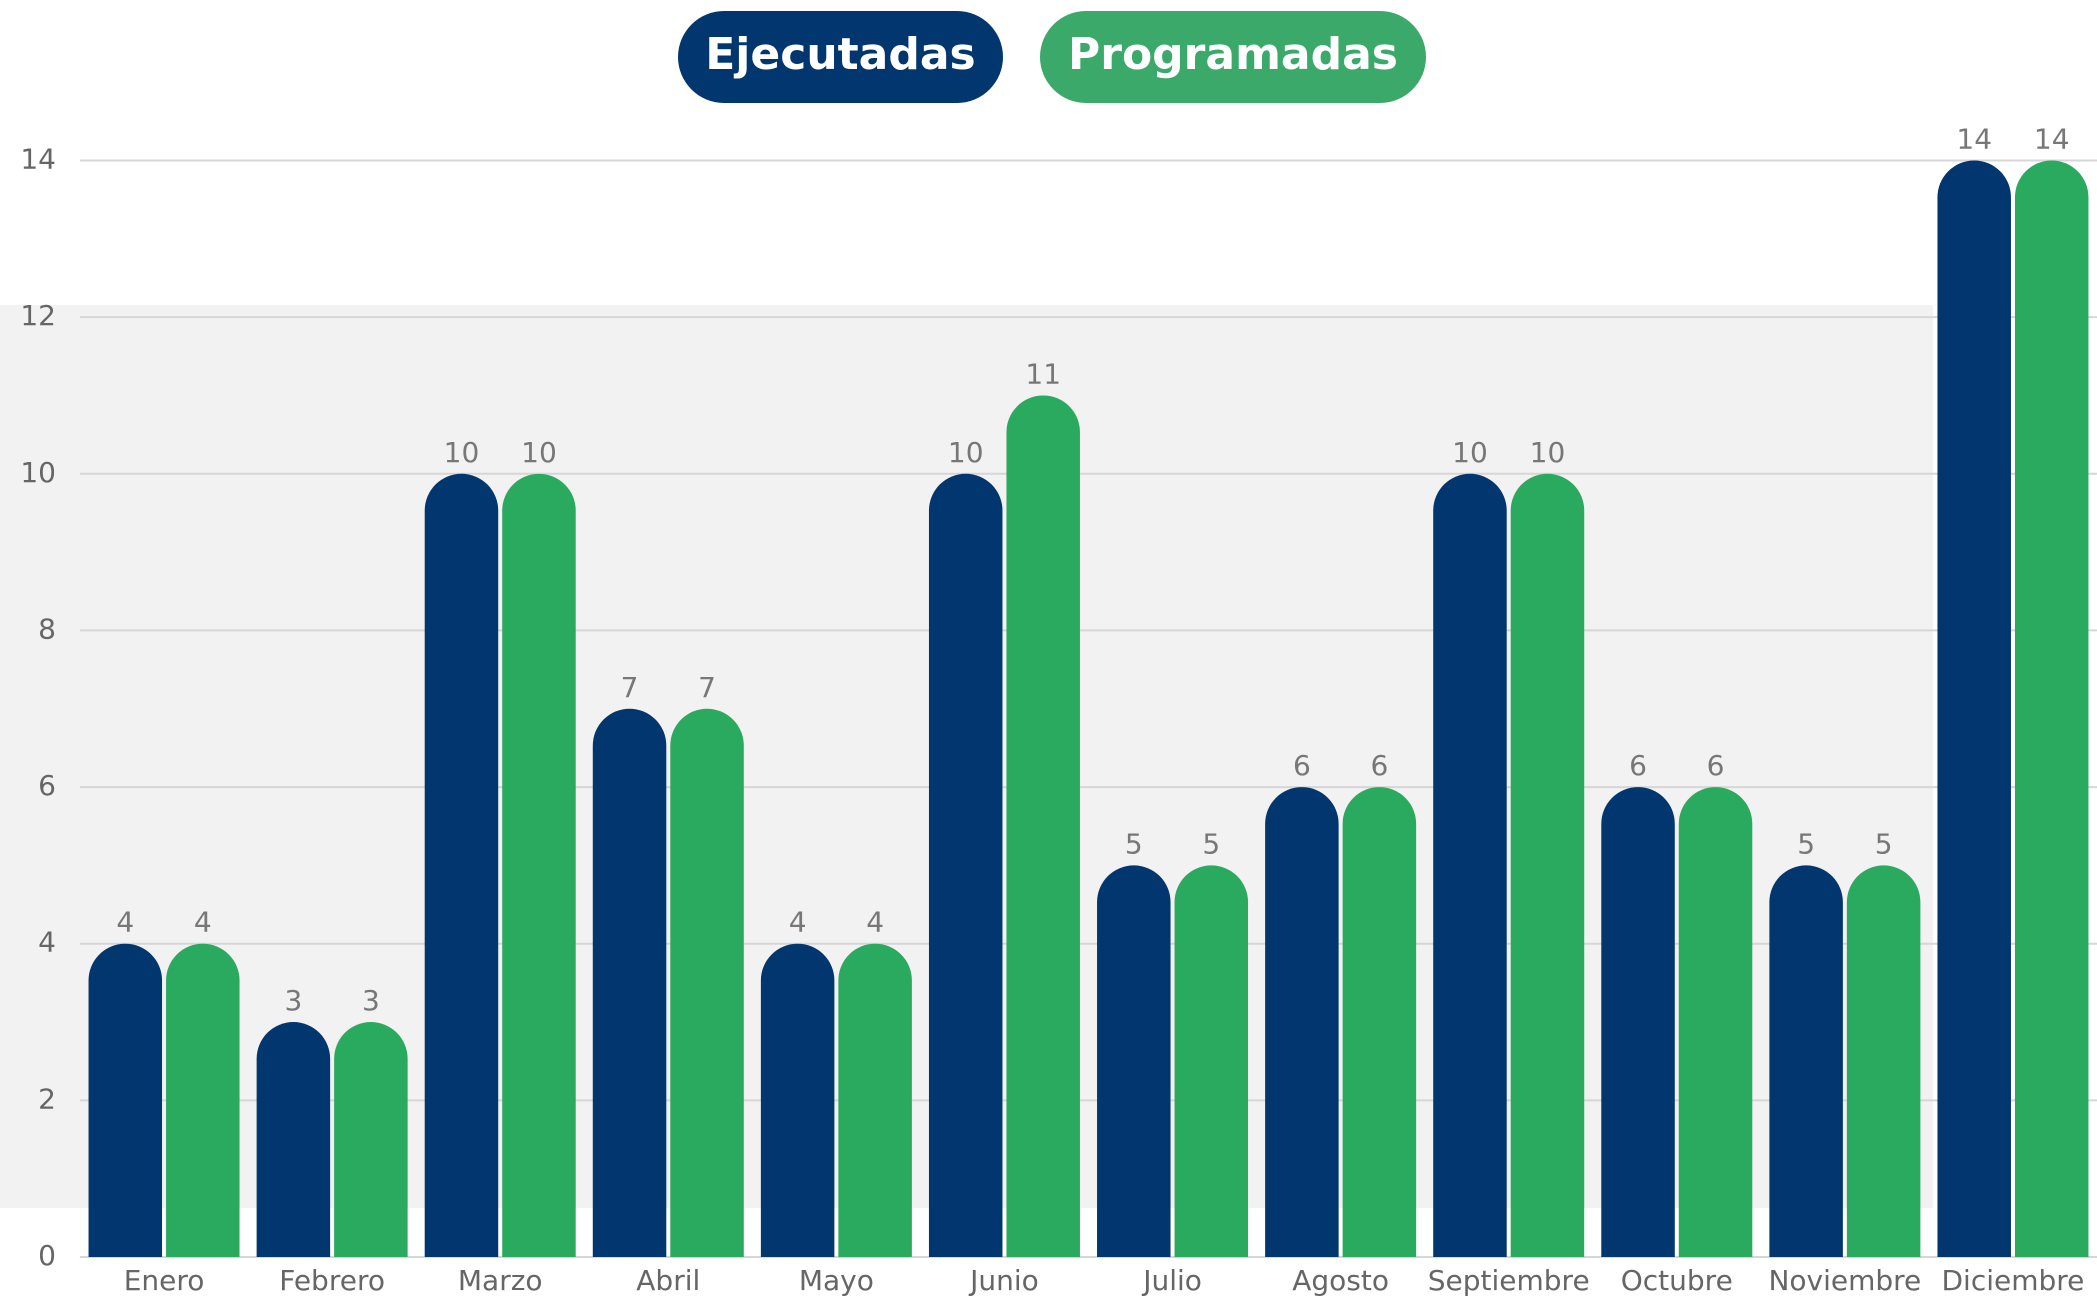 This screenshot has width=2097, height=1296. What do you see at coordinates (38, 315) in the screenshot?
I see `y-tick-label: 12` at bounding box center [38, 315].